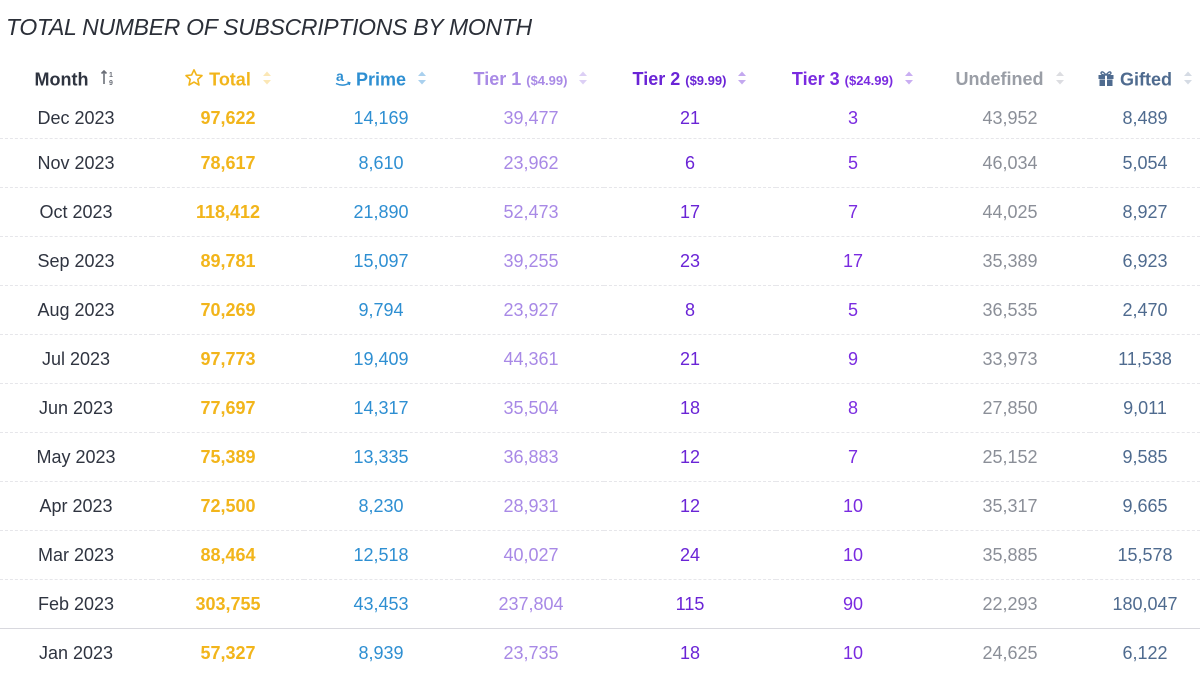 The width and height of the screenshot is (1200, 677). What do you see at coordinates (690, 604) in the screenshot?
I see `cell-tier2: 115` at bounding box center [690, 604].